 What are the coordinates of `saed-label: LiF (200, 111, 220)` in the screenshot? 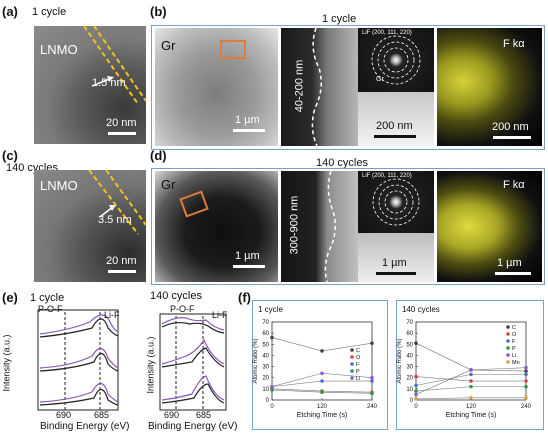 It's located at (387, 176).